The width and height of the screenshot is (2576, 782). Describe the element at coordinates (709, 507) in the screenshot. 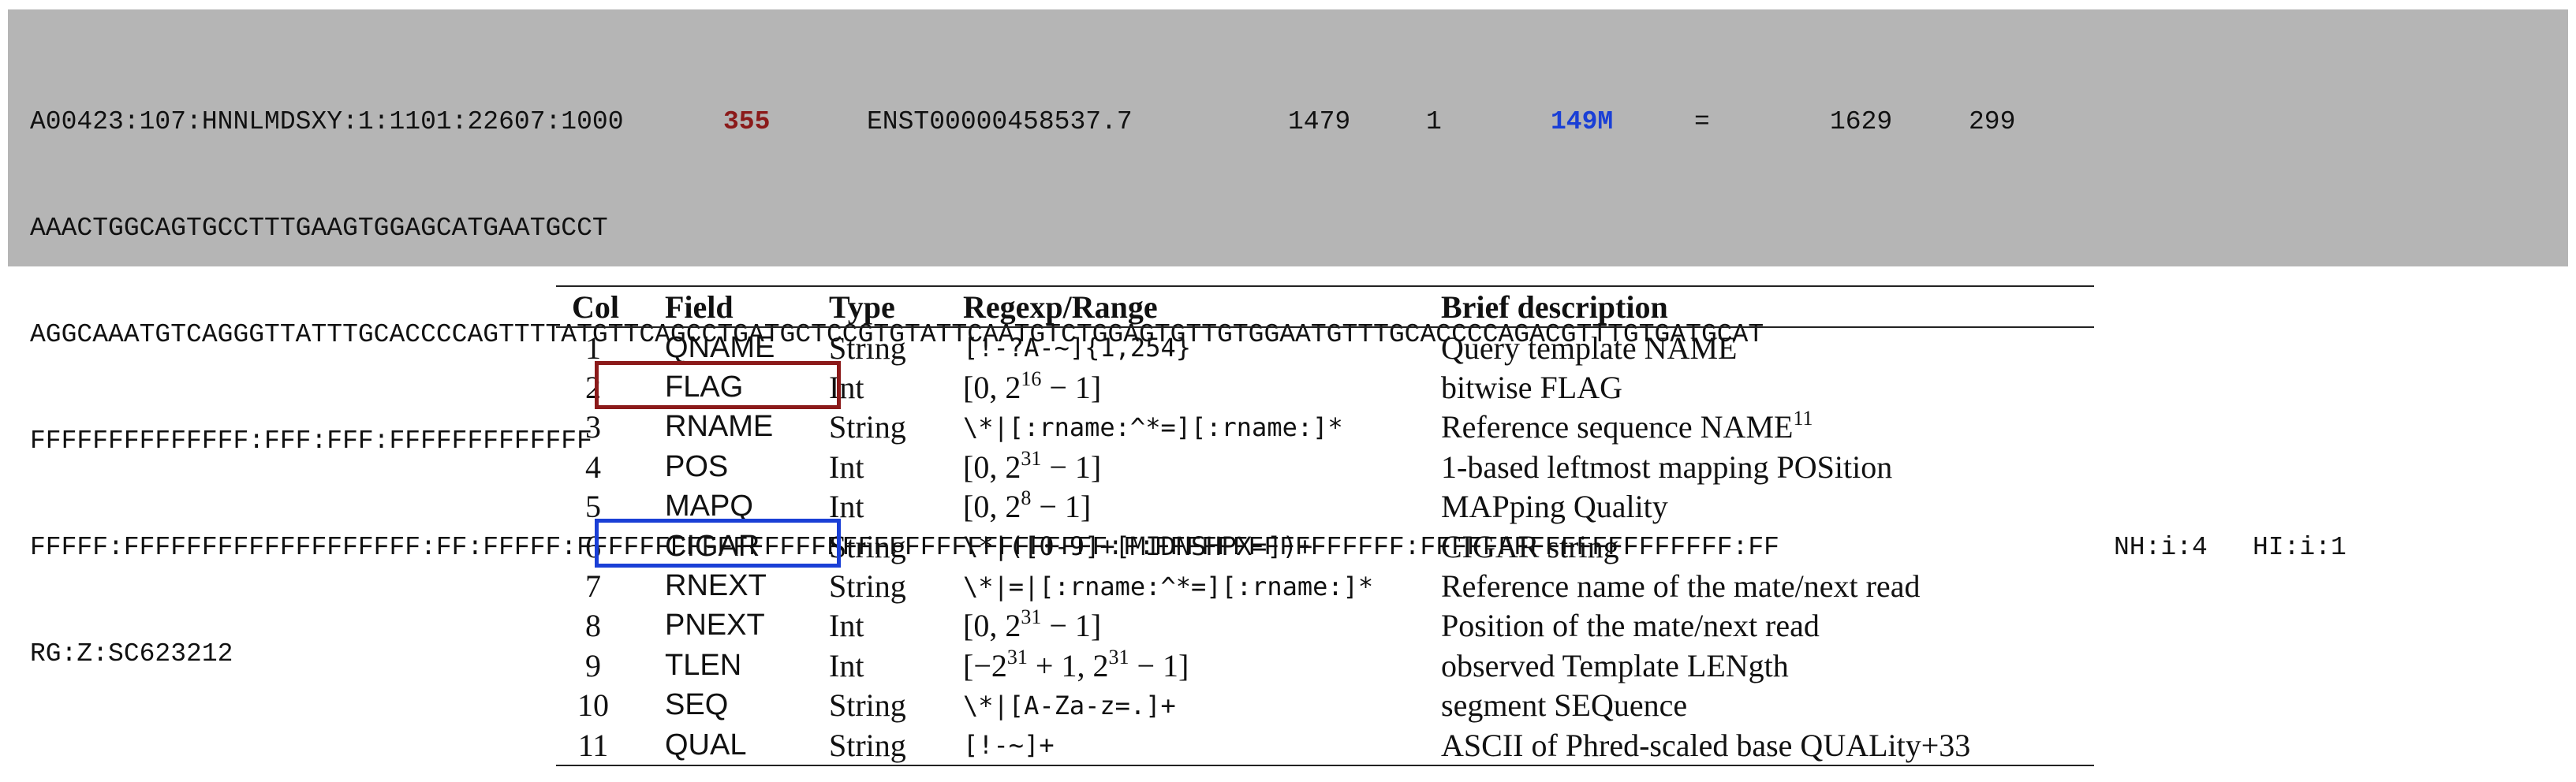

I see `row-field: MAPQ` at that location.